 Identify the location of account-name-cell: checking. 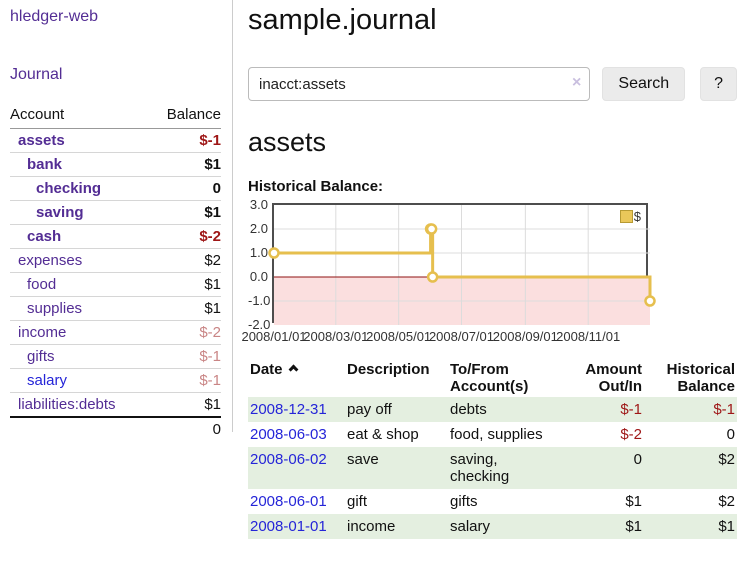
(79, 189).